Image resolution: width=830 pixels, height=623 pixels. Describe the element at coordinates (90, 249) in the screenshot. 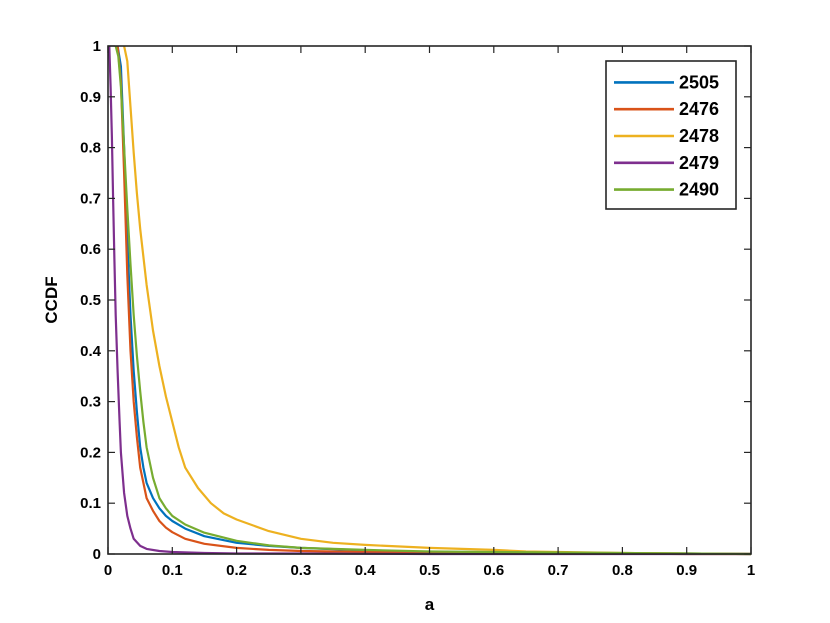

I see `y-tick-label: 0.6` at that location.